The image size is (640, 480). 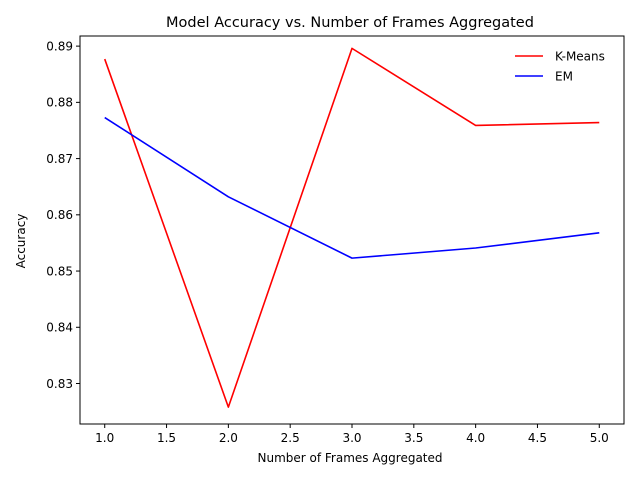 I want to click on x-tick-label: 3.0, so click(x=351, y=438).